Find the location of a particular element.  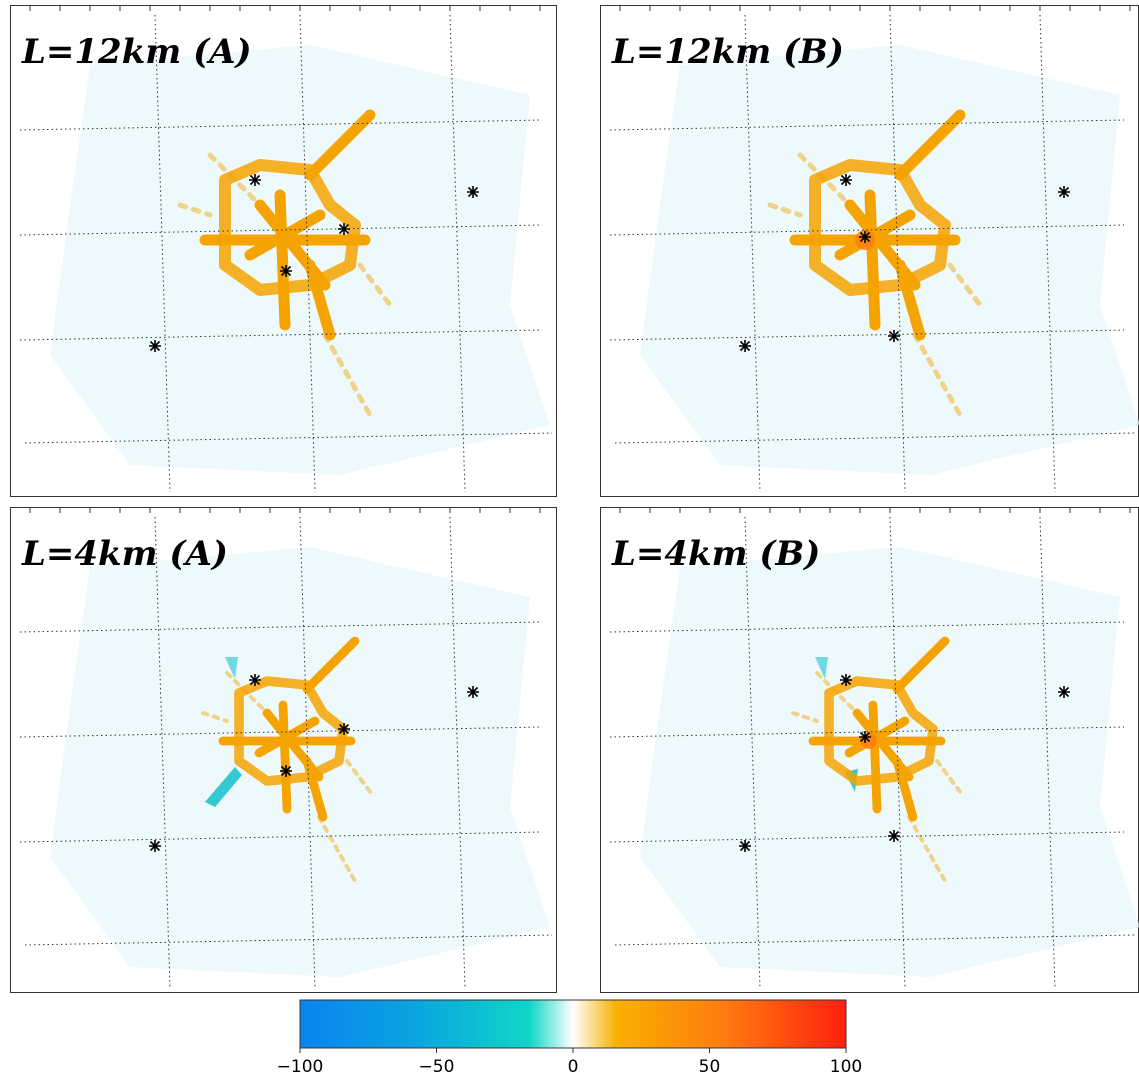

panel-label: L=4km (A) is located at coordinates (124, 554).